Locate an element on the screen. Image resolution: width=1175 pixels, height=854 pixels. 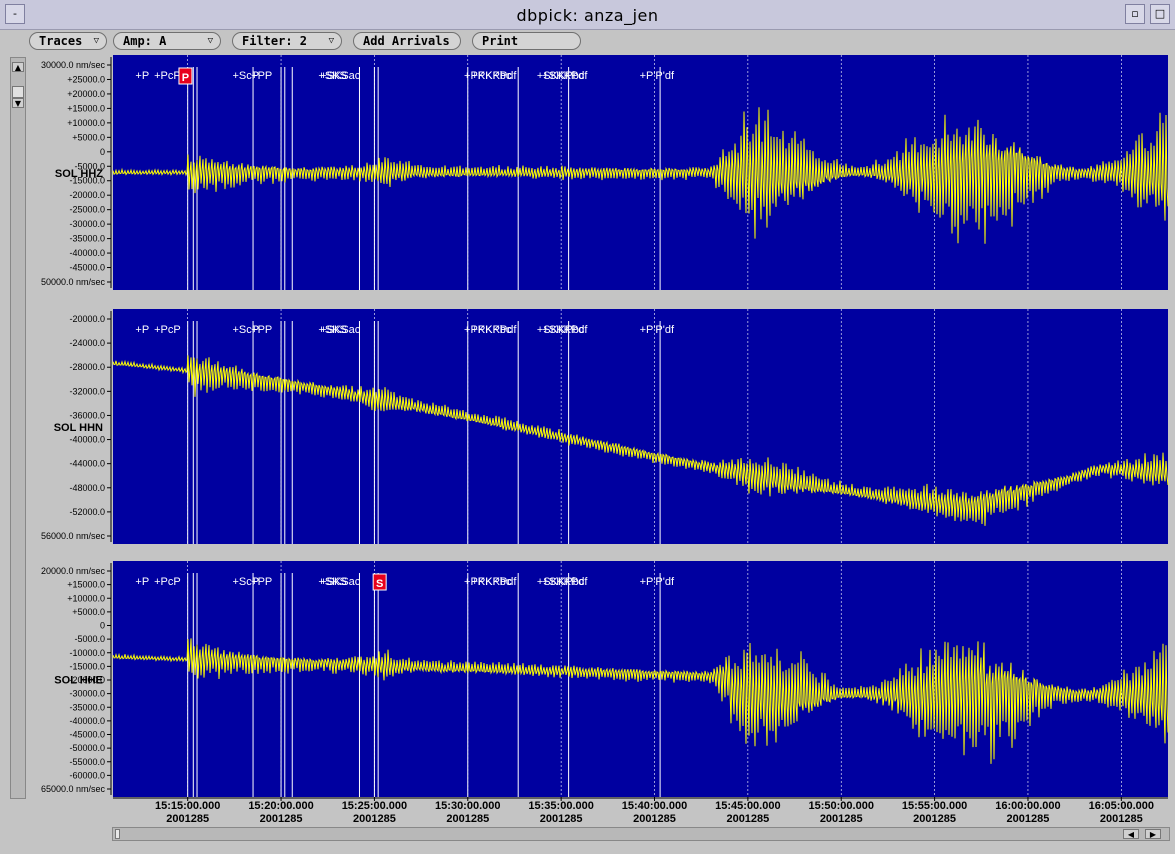
left-arrow-icon: ◀ is located at coordinates (1131, 834).